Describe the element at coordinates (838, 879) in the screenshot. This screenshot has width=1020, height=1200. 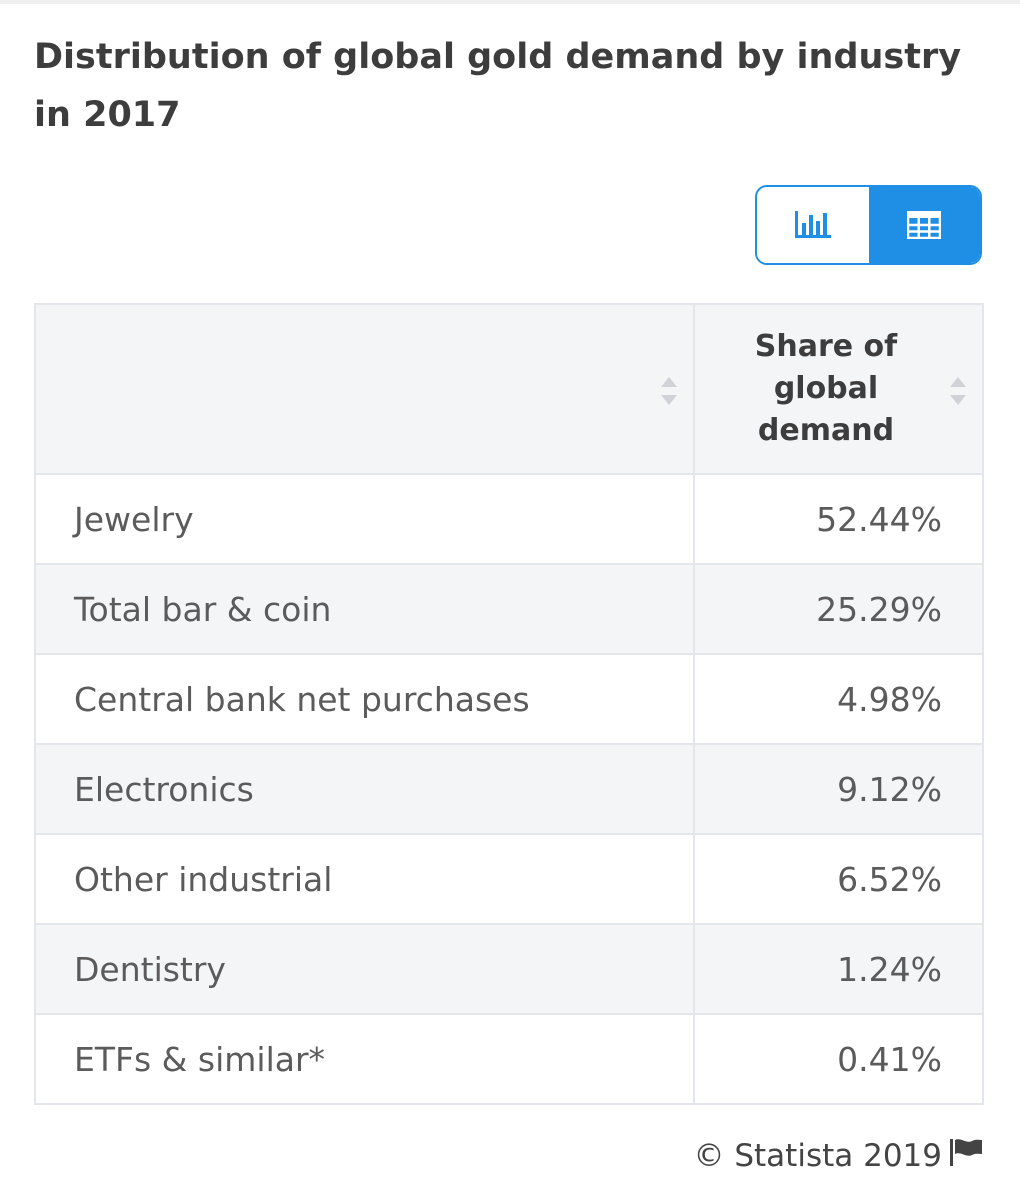
I see `value-cell: 6.52%` at that location.